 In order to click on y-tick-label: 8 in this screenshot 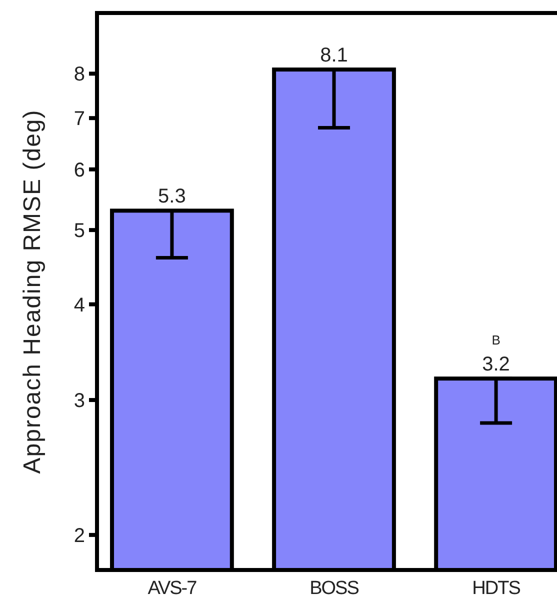, I will do `click(79, 75)`.